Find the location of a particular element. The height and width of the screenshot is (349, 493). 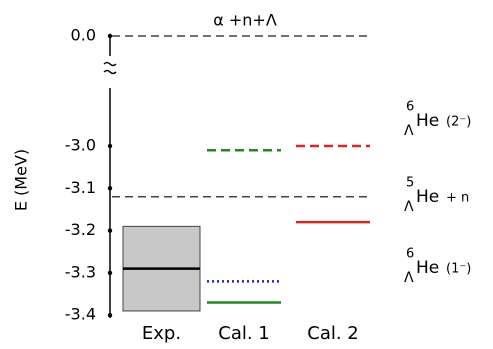

state-label: 6 Λ He (2⁻) is located at coordinates (437, 120).